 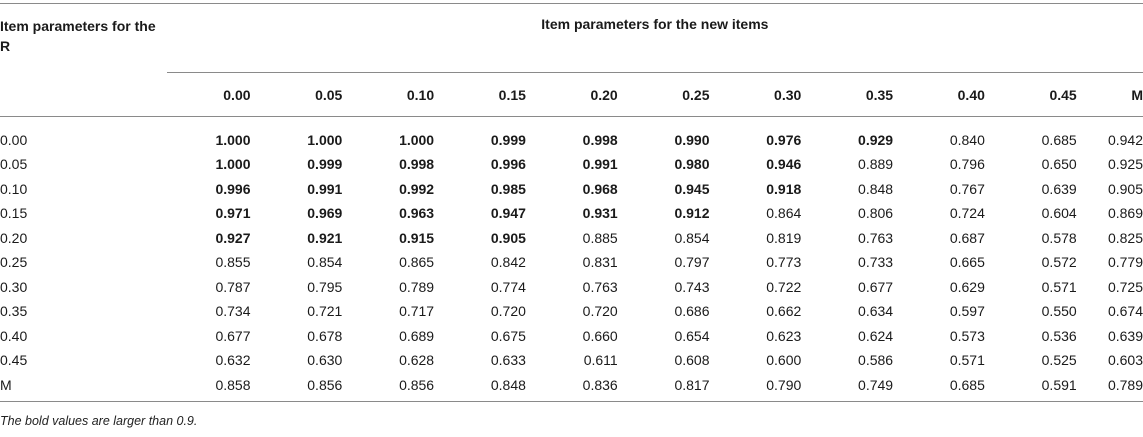 I want to click on table-cell: 0.743, so click(x=692, y=286).